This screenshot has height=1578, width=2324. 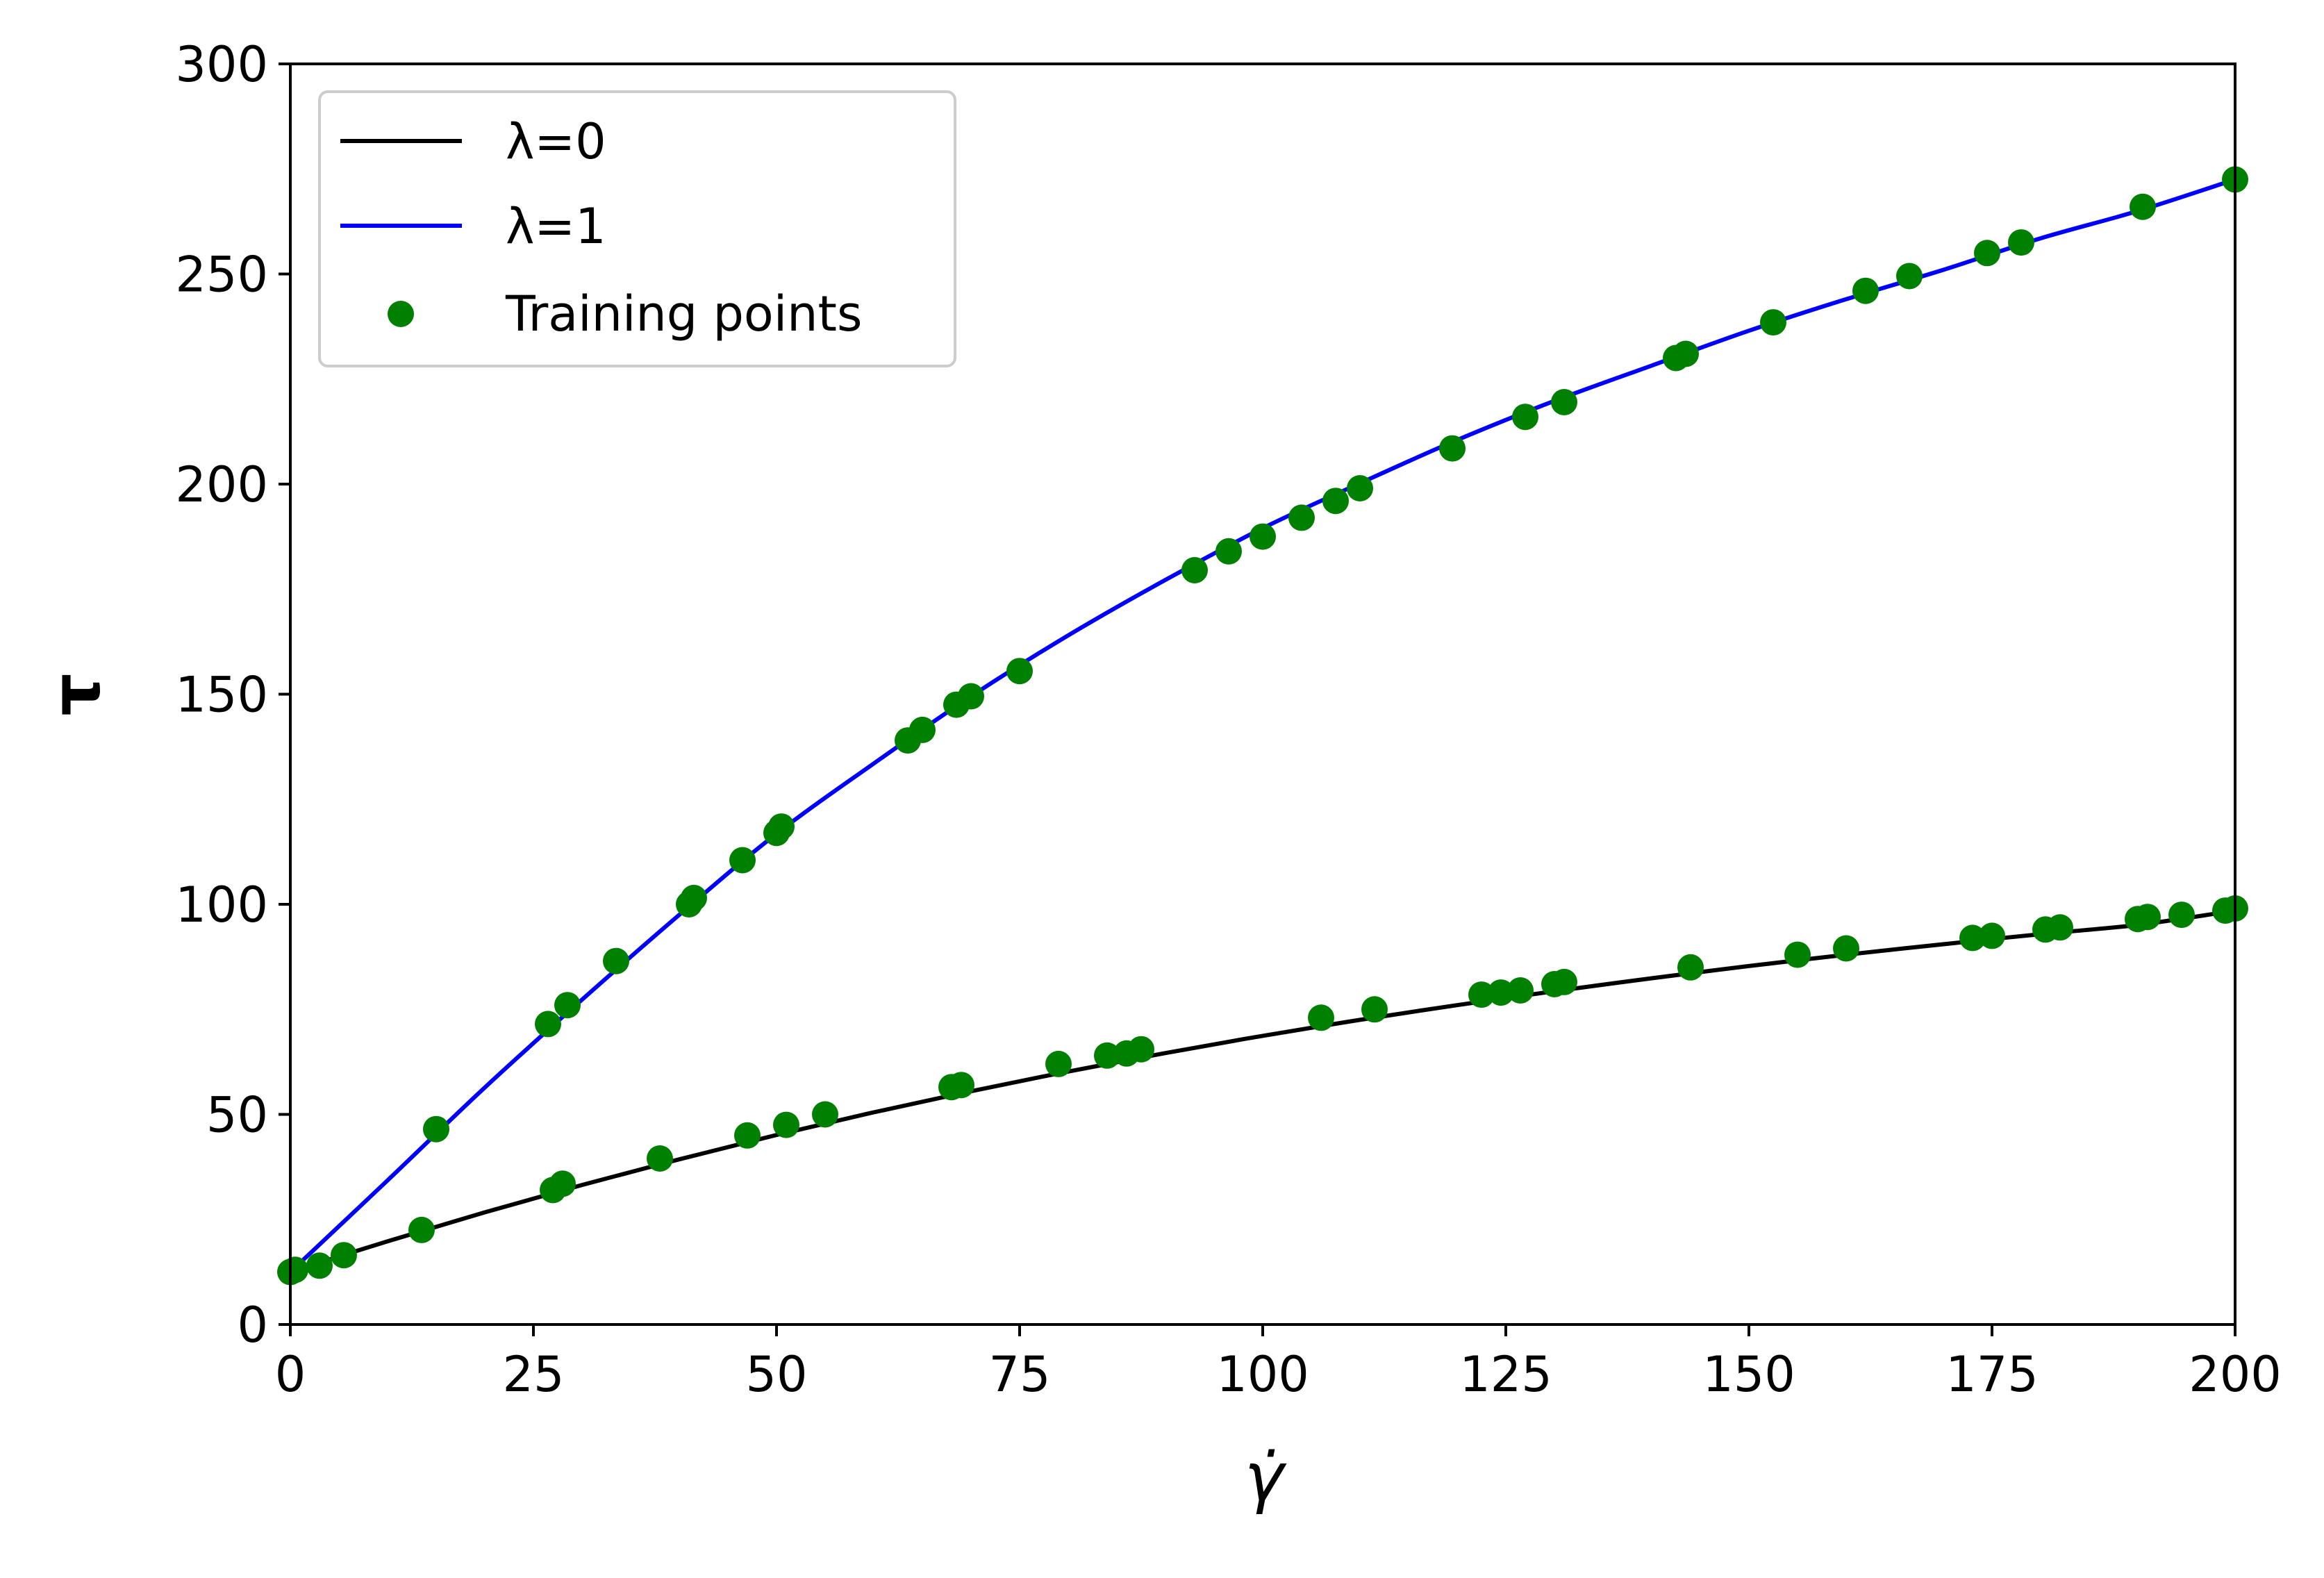 I want to click on legend-label-lambda1: λ=1, so click(x=556, y=226).